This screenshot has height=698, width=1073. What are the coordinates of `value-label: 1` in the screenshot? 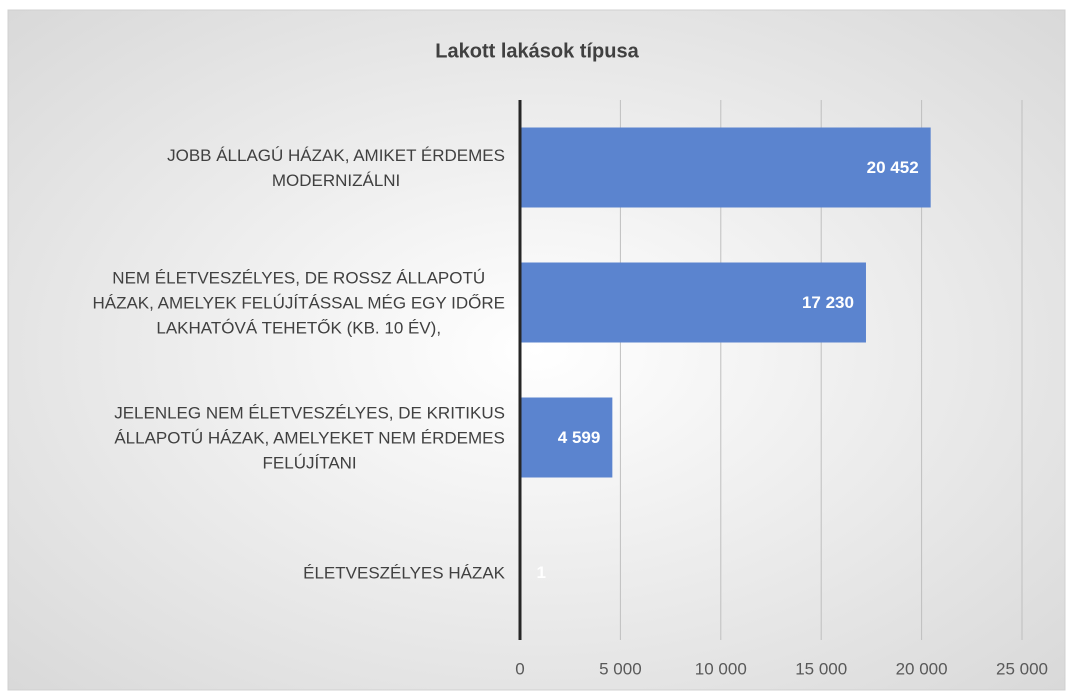 It's located at (541, 572).